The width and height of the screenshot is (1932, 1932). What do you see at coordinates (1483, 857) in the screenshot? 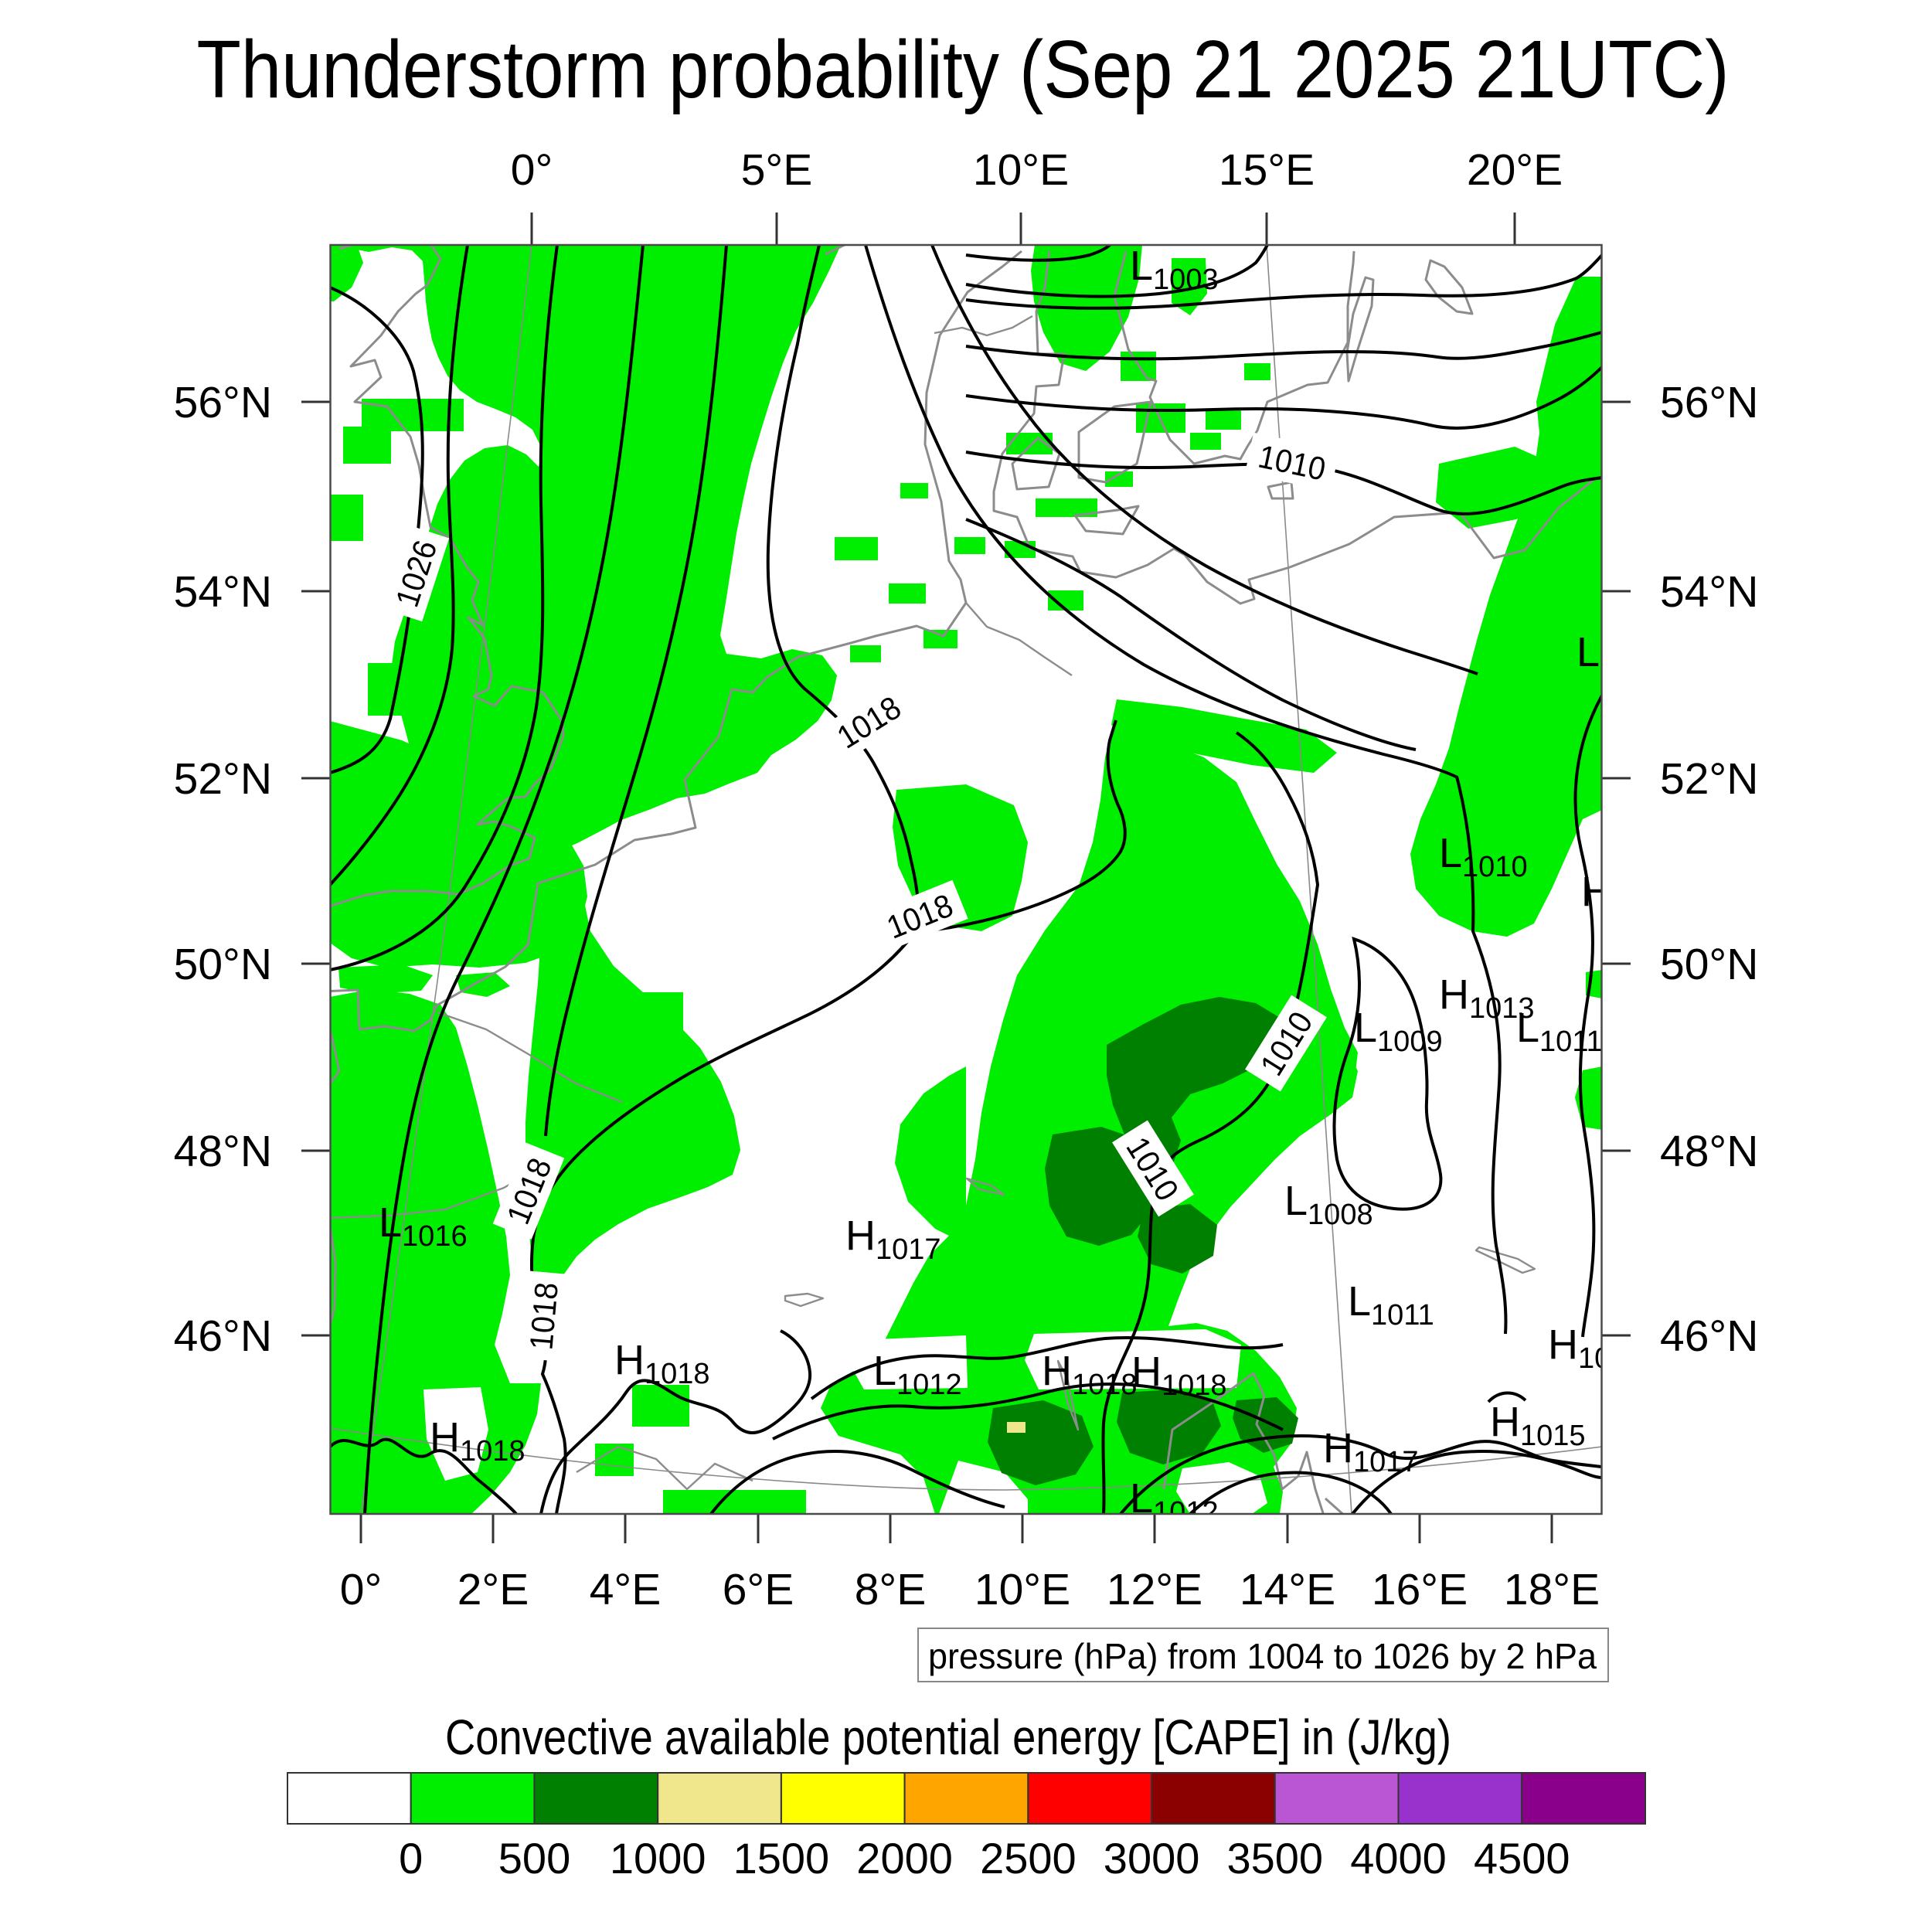
I see `svg-text: L1010` at bounding box center [1483, 857].